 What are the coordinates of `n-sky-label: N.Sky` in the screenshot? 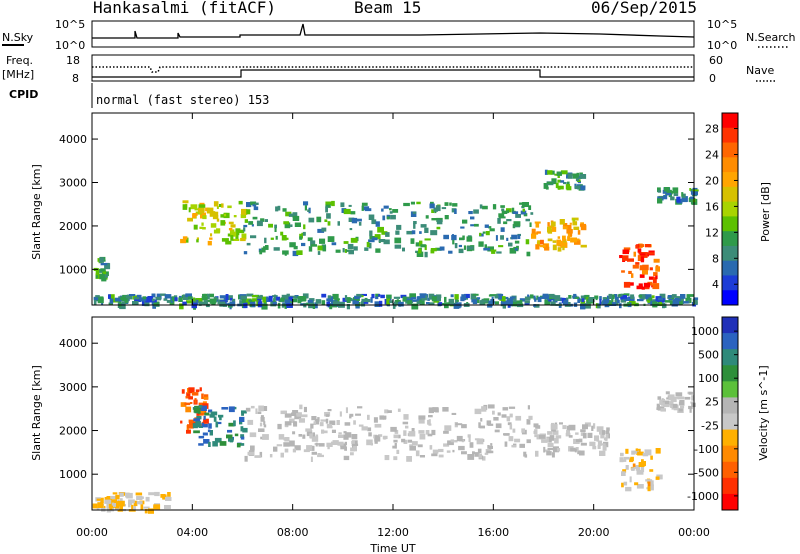 It's located at (18, 37).